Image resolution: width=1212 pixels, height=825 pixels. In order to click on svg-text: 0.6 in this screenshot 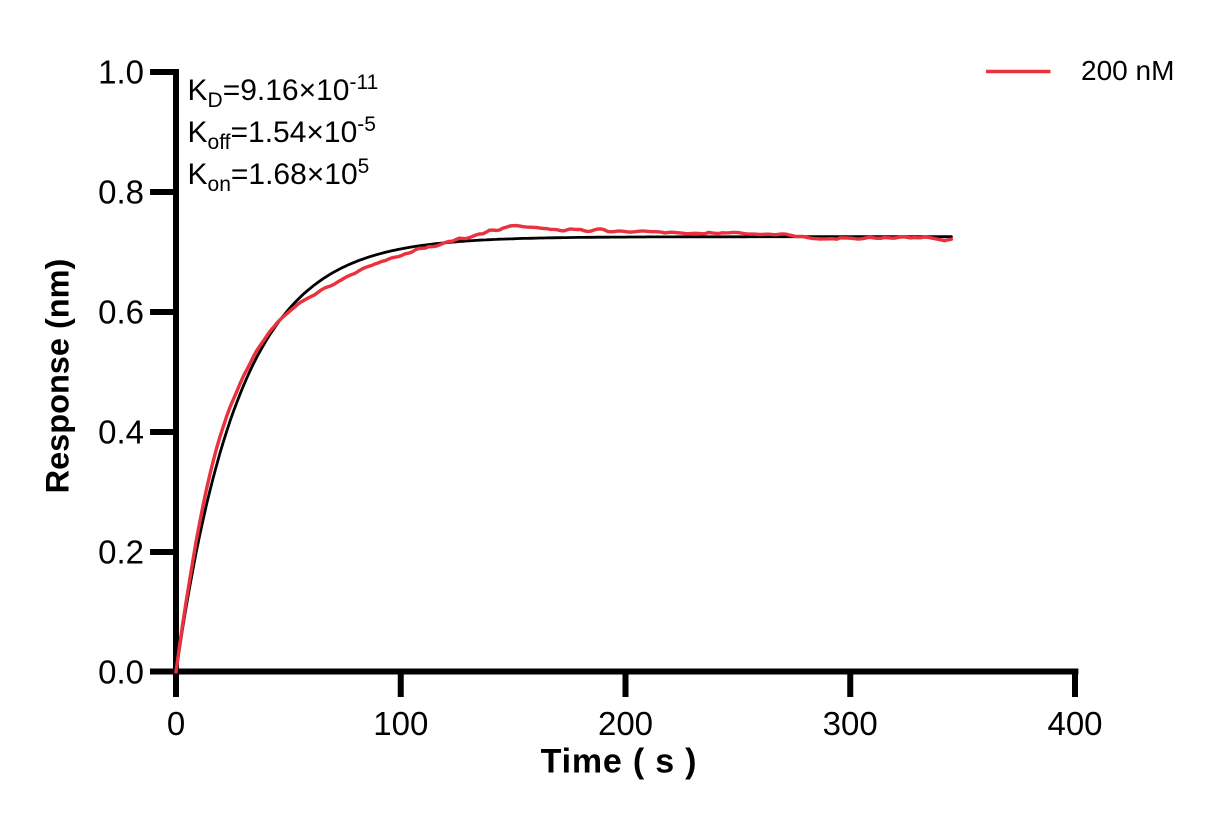, I will do `click(121, 312)`.